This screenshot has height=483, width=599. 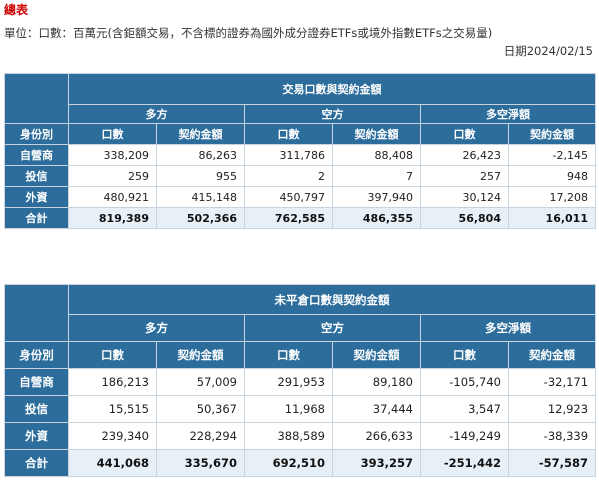 I want to click on table-cell: 11,968, so click(x=288, y=409).